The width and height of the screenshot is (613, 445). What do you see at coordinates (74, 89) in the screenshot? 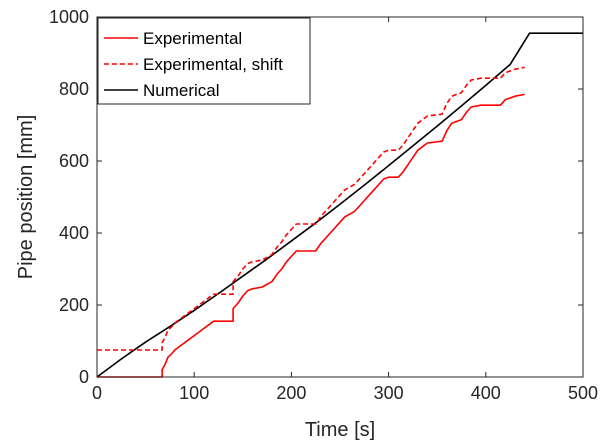
I see `y-tick-label: 800` at bounding box center [74, 89].